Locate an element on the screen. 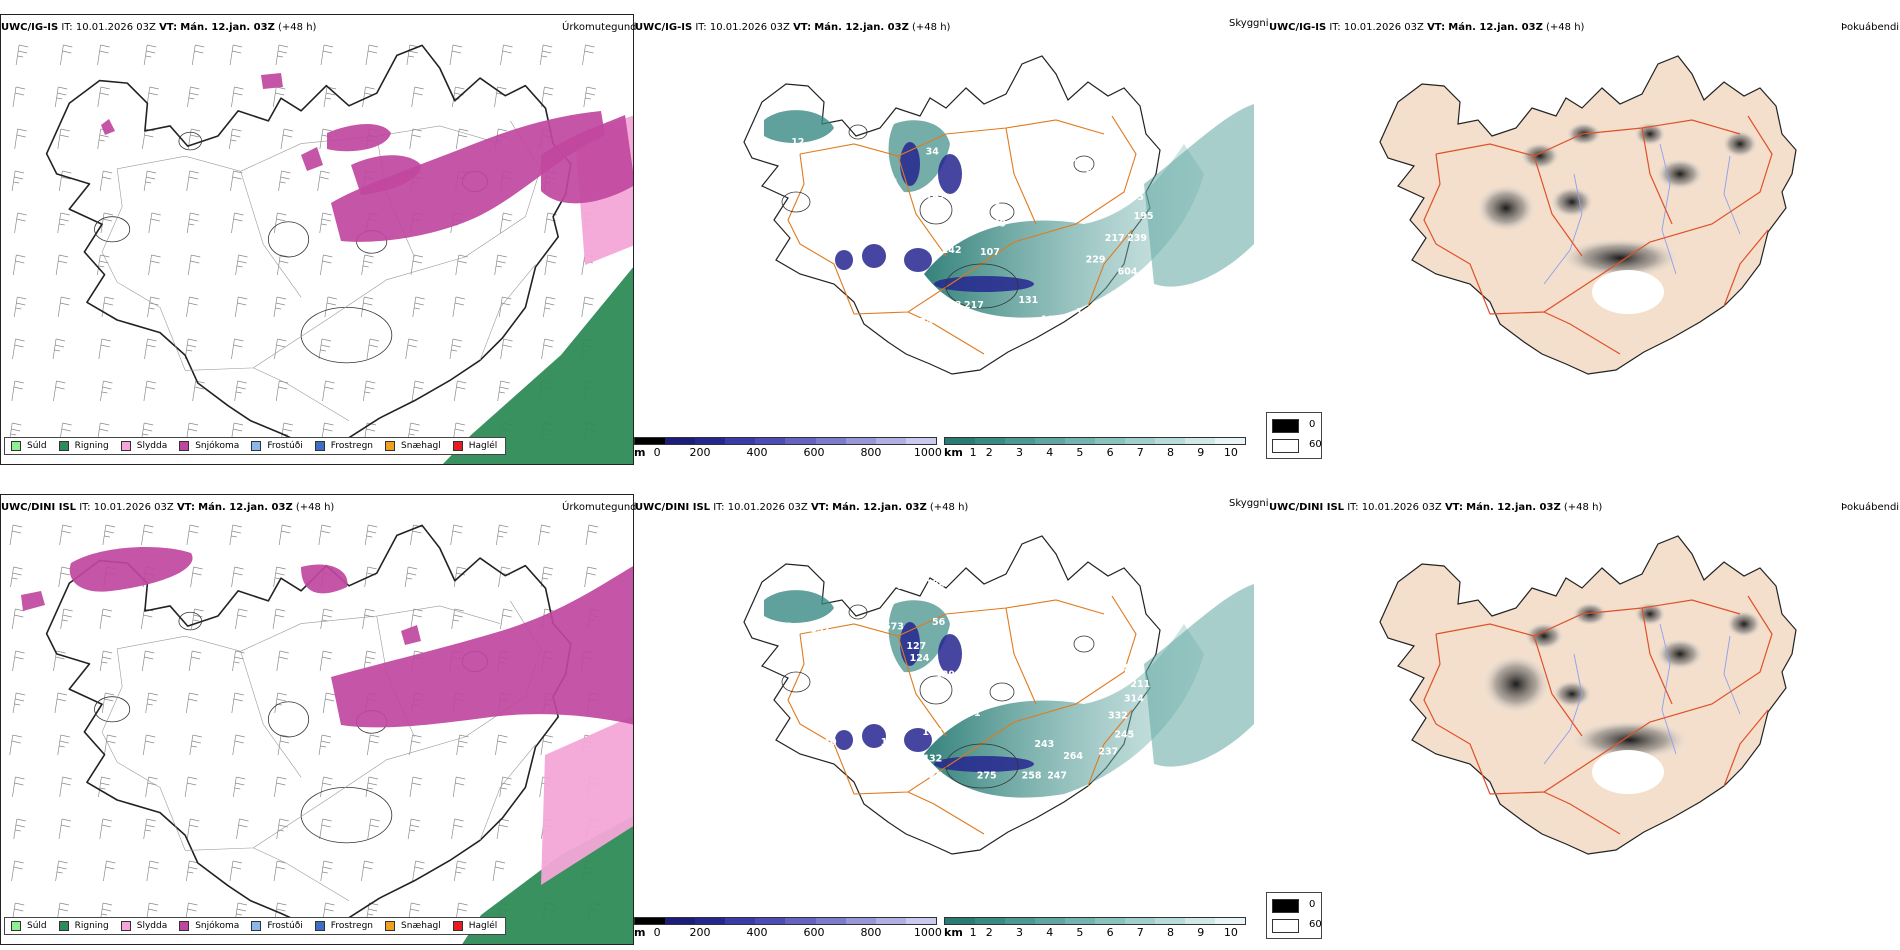 This screenshot has height=950, width=1900. visibility-title-bottom: Skyggni is located at coordinates (1249, 503).